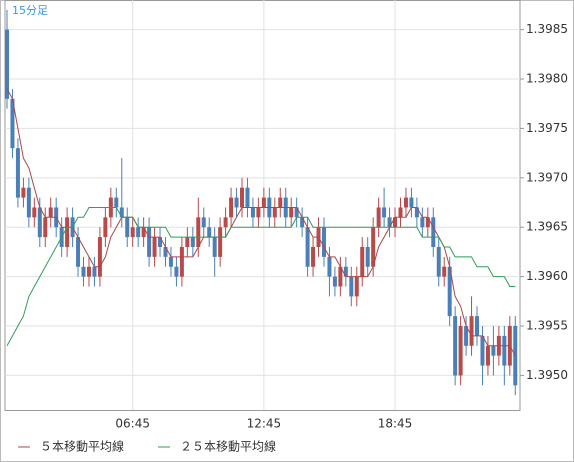 Image resolution: width=574 pixels, height=462 pixels. What do you see at coordinates (228, 446) in the screenshot?
I see `legend-label: ２５本移動平均線` at bounding box center [228, 446].